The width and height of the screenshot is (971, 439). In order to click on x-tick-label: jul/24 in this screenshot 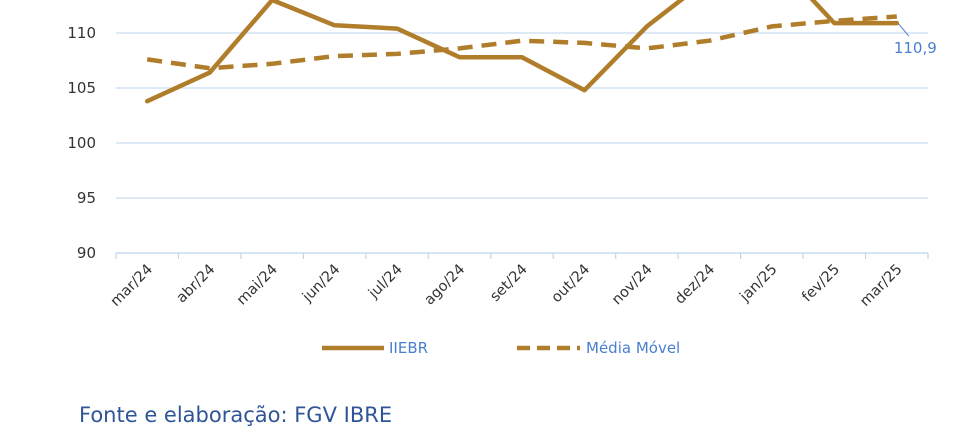, I will do `click(385, 282)`.